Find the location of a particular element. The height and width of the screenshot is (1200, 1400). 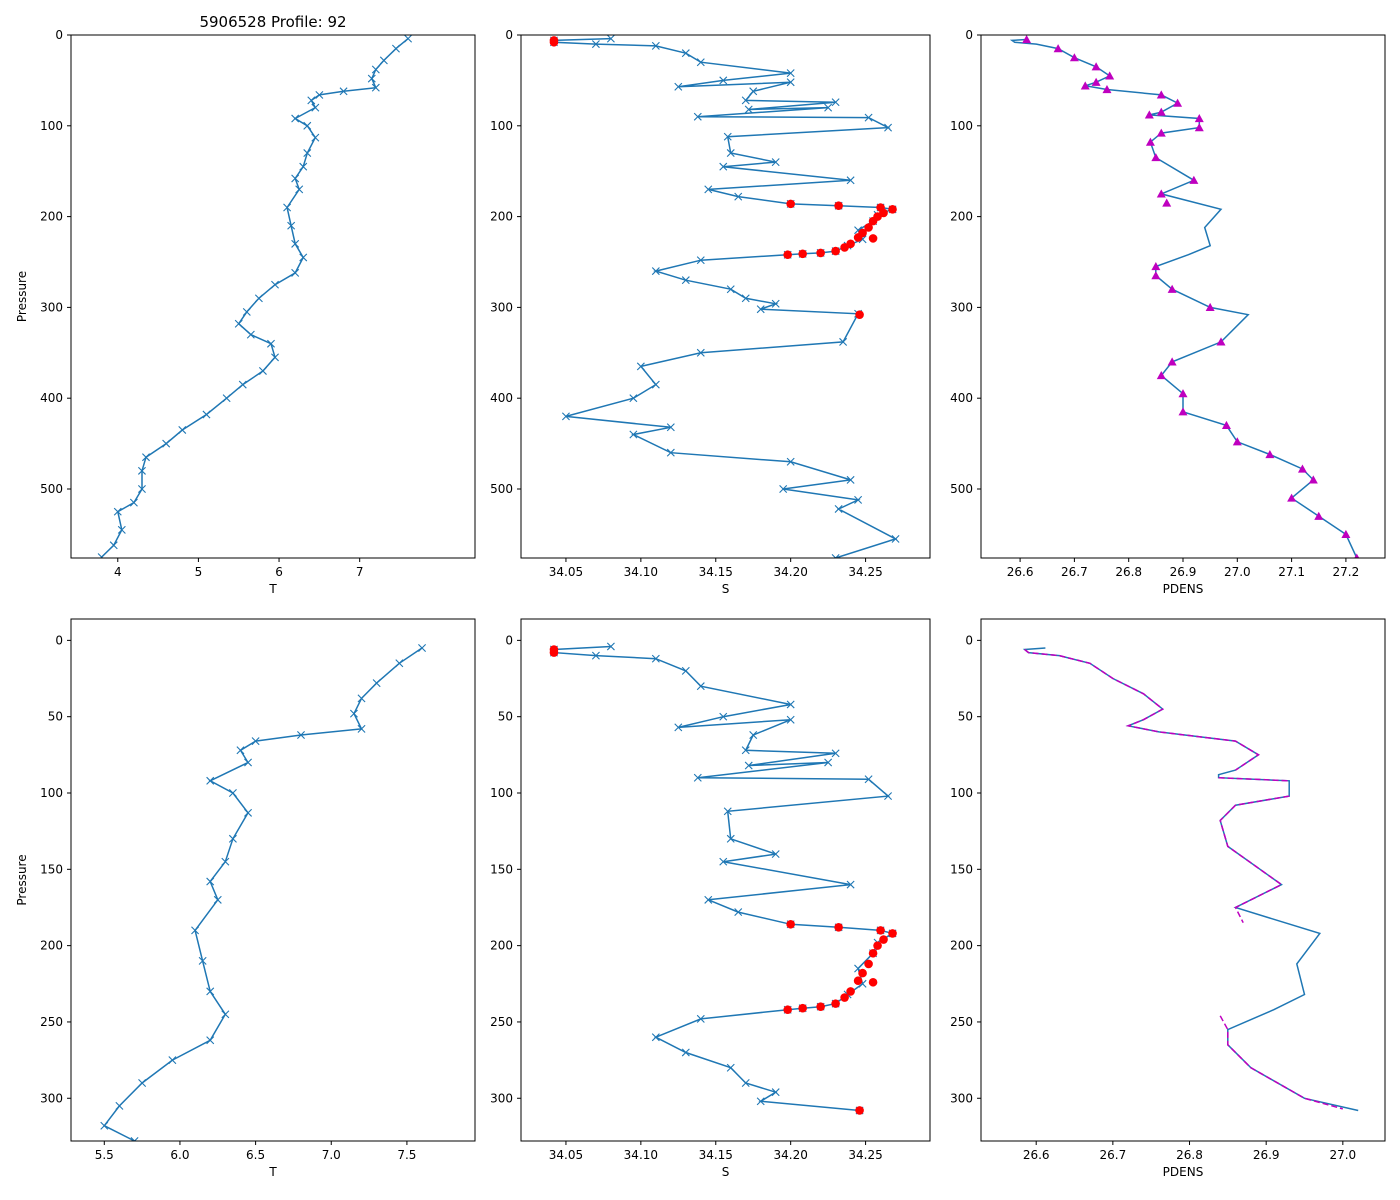

y-tick-label: 0 is located at coordinates (509, 640).